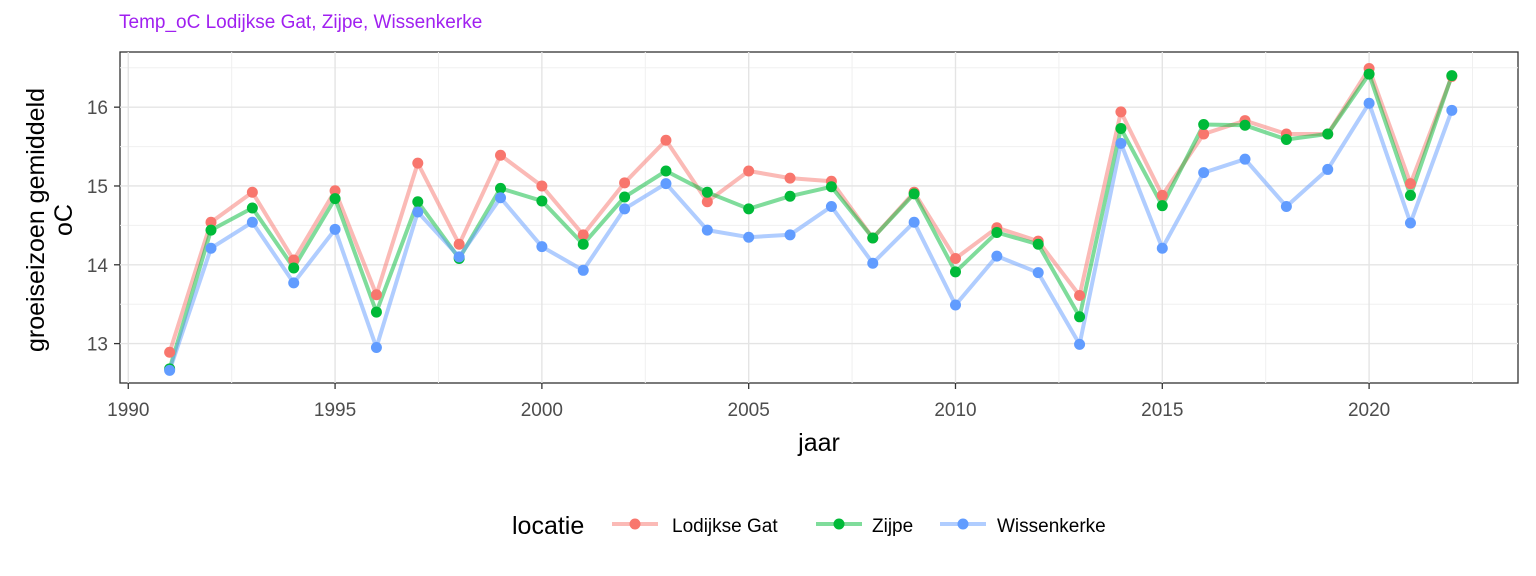 This screenshot has height=576, width=1536. Describe the element at coordinates (335, 410) in the screenshot. I see `x-tick-label: 1995` at that location.